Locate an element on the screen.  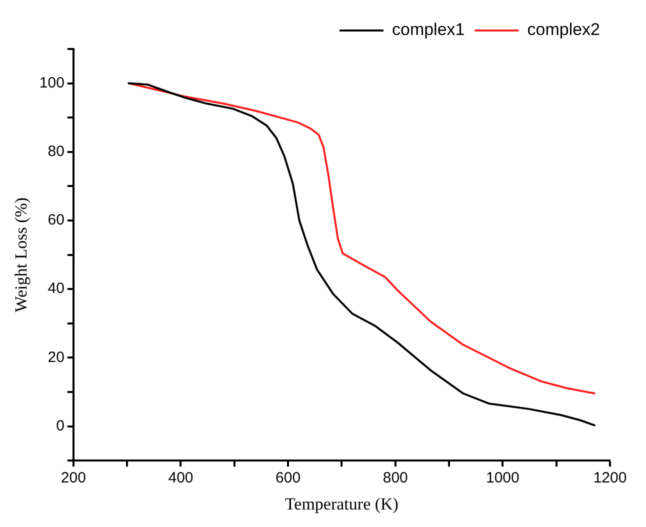
y-tick-label: 60 is located at coordinates (56, 220).